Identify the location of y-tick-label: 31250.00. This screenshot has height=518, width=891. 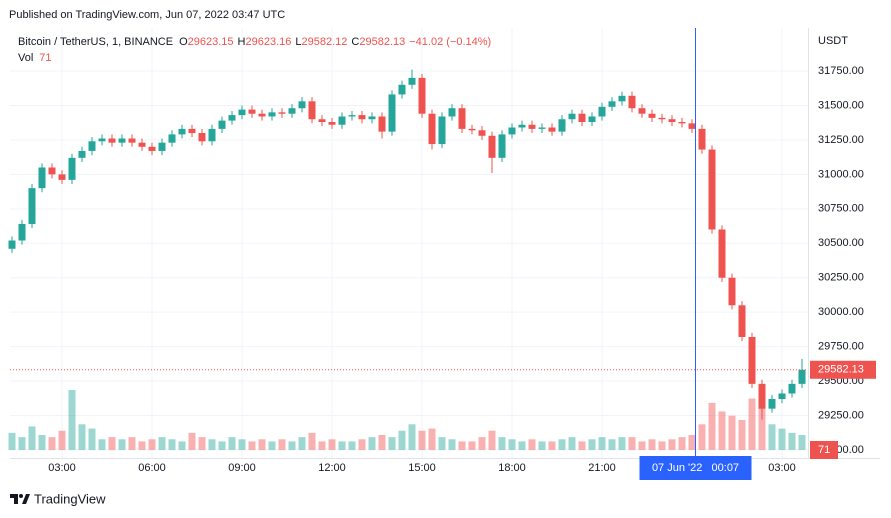
(841, 140).